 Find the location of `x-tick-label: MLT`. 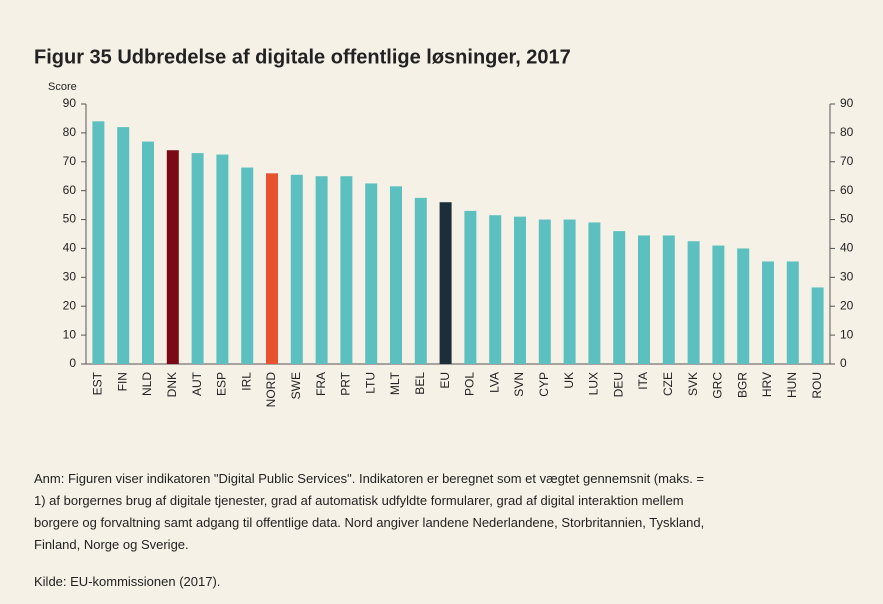

x-tick-label: MLT is located at coordinates (395, 383).